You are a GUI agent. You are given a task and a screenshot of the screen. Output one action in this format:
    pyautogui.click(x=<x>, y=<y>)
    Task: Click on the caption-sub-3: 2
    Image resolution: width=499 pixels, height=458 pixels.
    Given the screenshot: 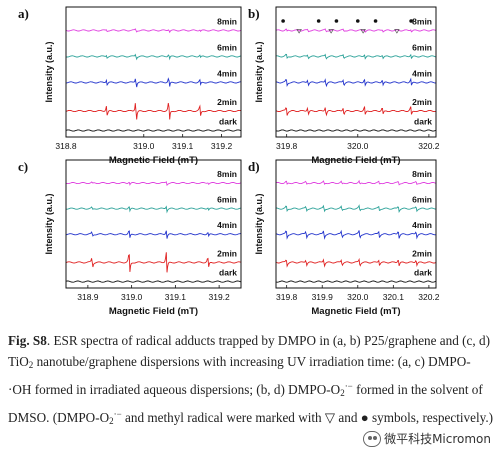 What is the action you would take?
    pyautogui.click(x=111, y=421)
    